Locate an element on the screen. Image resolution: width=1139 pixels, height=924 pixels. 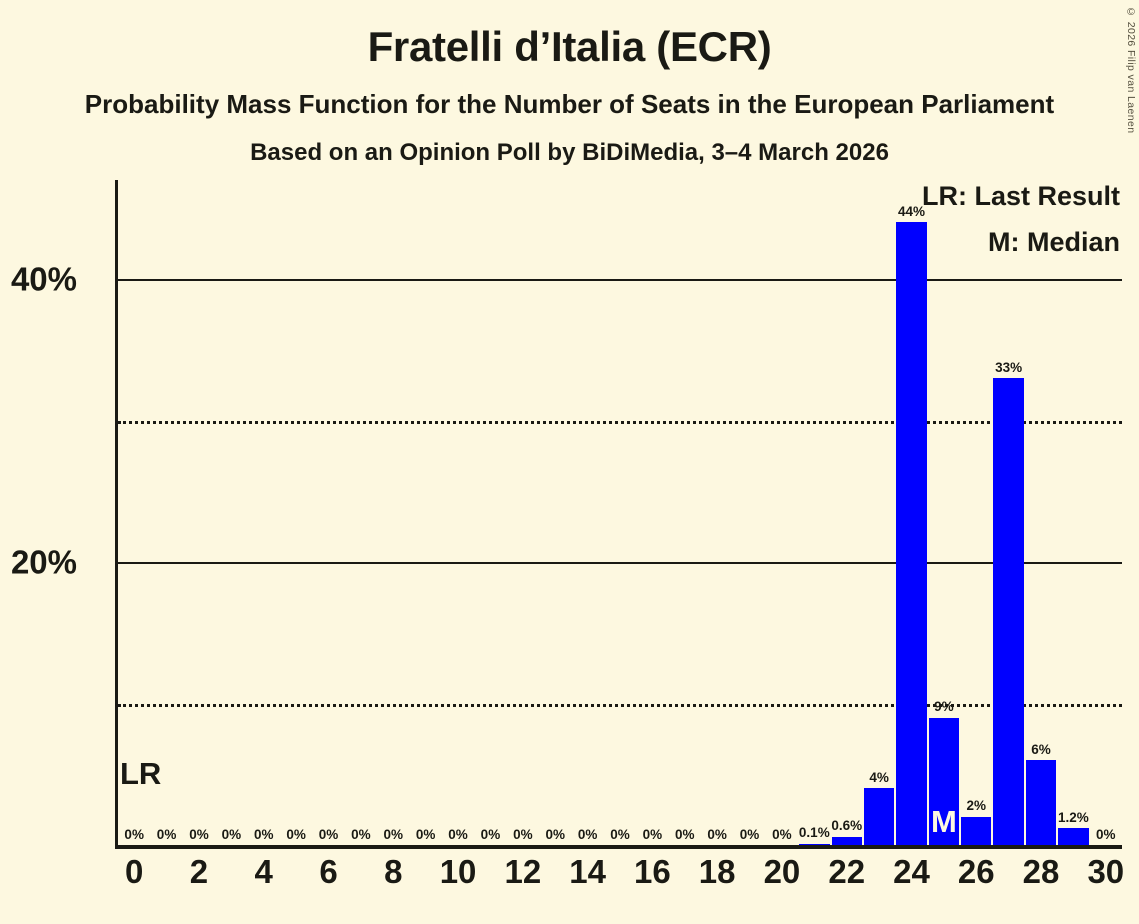
y-tick-label-40: 40% is located at coordinates (43, 279).